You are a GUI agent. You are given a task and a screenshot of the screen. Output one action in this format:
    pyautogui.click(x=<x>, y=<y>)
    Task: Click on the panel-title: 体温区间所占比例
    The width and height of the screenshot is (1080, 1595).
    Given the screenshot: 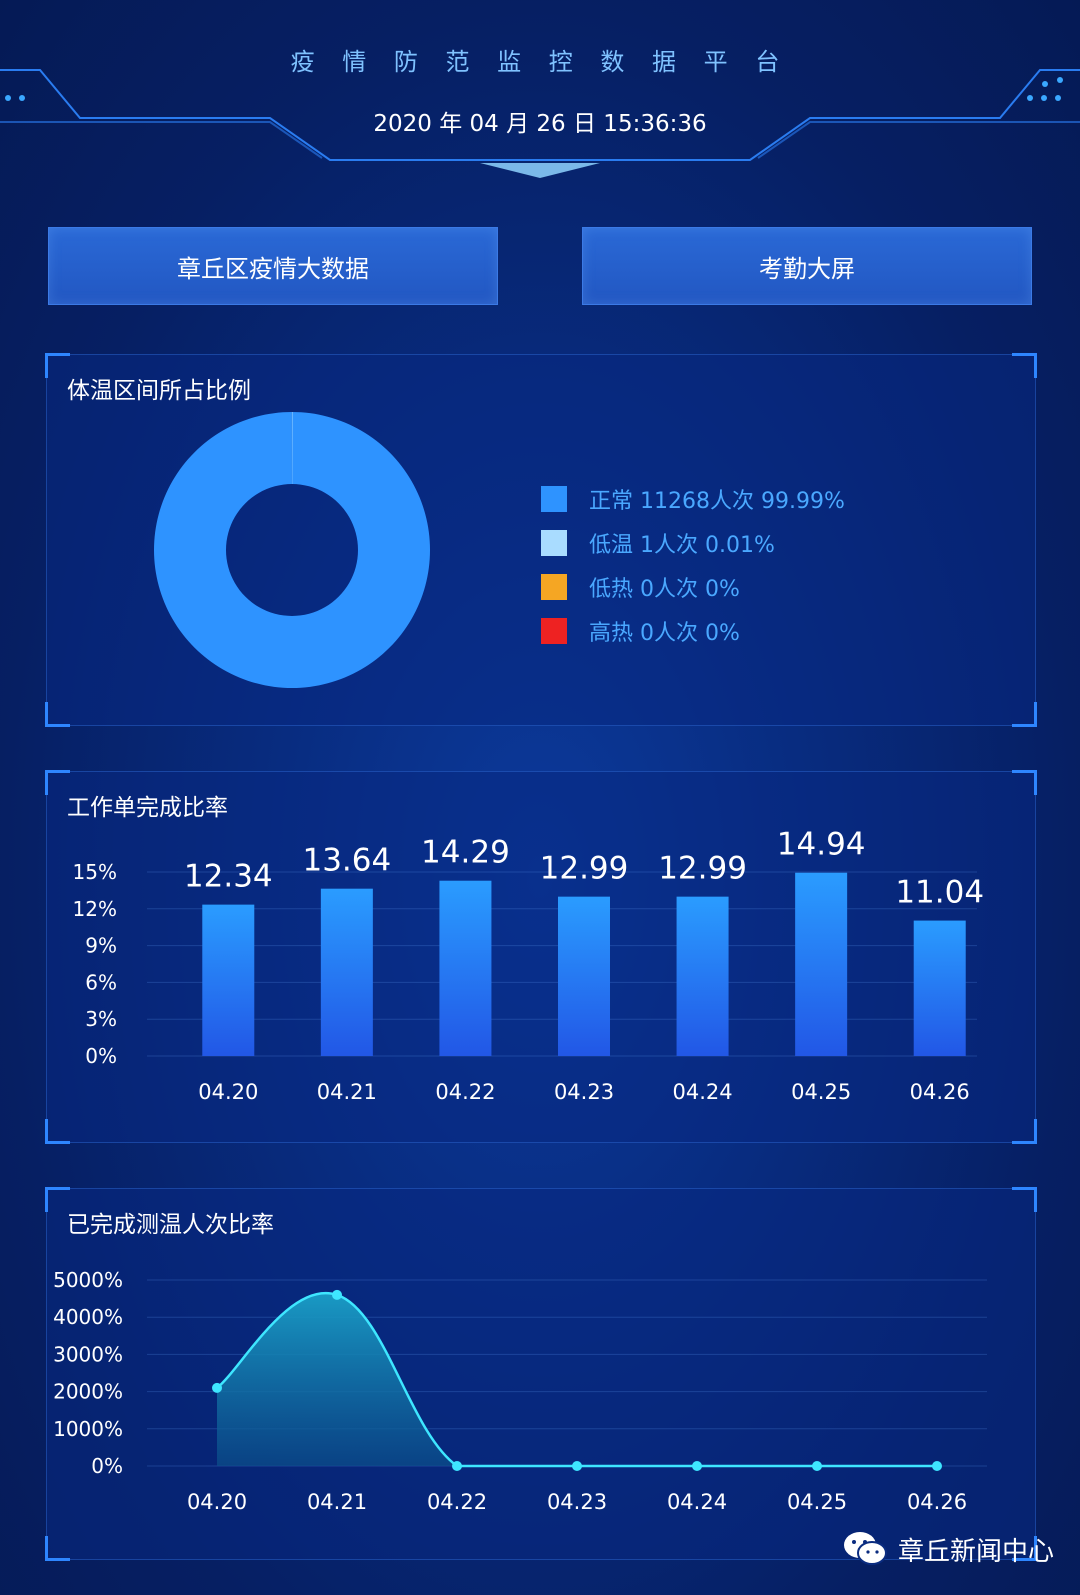 What is the action you would take?
    pyautogui.click(x=159, y=391)
    